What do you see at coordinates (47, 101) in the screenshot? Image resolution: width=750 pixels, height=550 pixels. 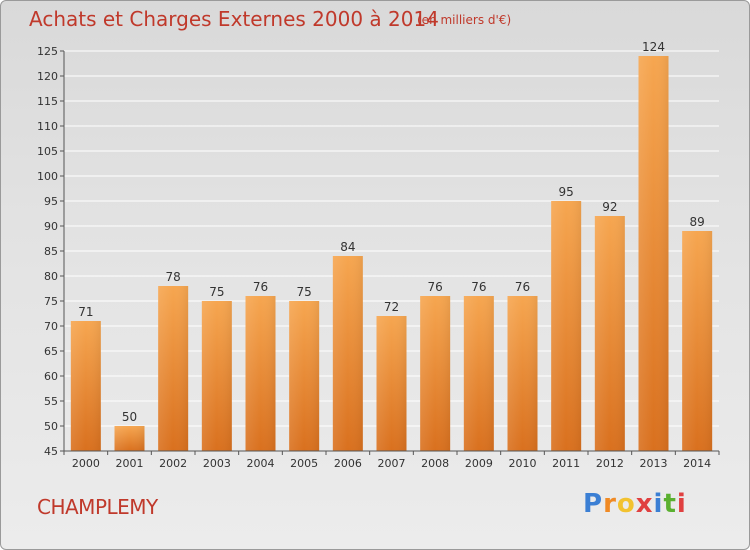 I see `y-tick-label: 115` at bounding box center [47, 101].